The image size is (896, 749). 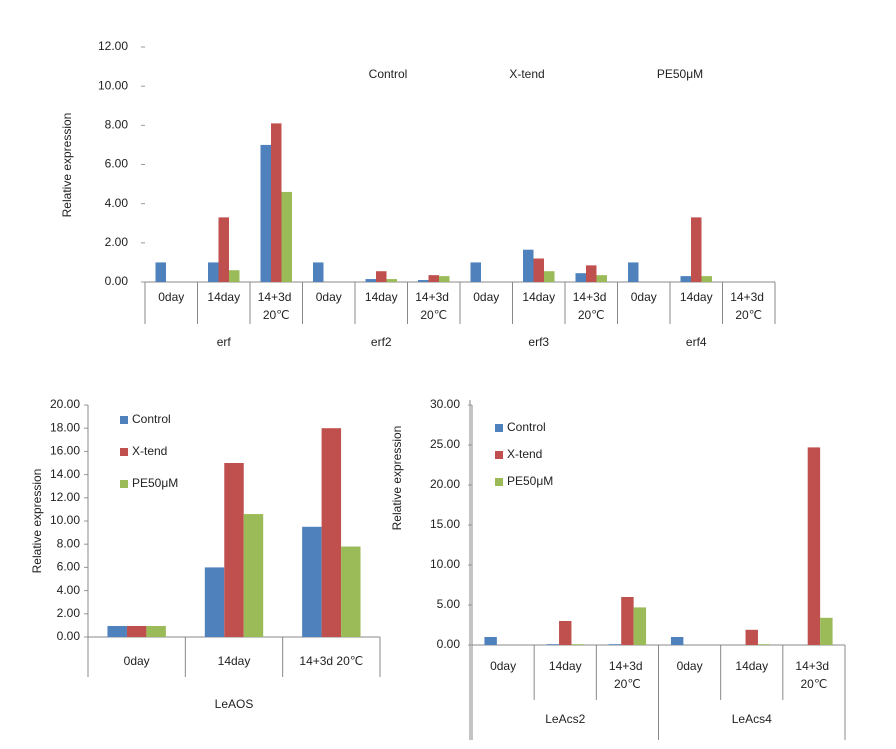 What do you see at coordinates (445, 524) in the screenshot?
I see `y-tick-label: 15.00` at bounding box center [445, 524].